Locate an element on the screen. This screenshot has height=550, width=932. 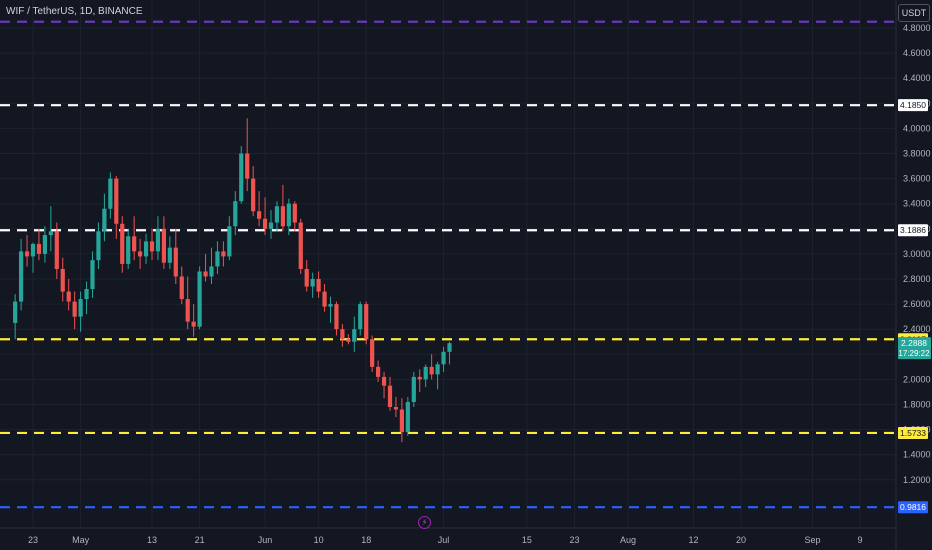
x-tick-label: 21 is located at coordinates (200, 540).